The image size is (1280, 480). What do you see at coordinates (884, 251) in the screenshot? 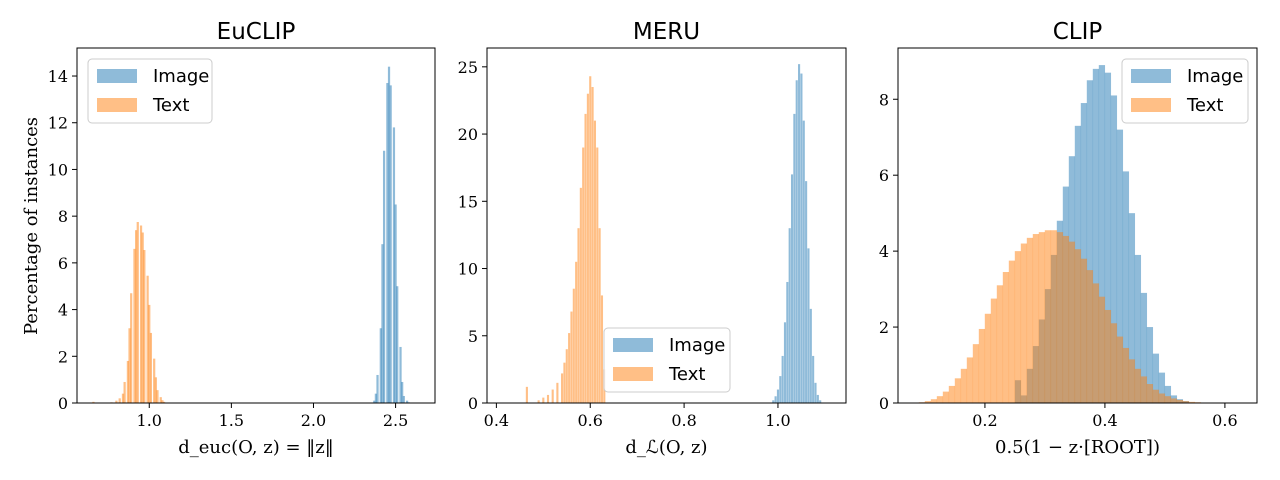
I see `y-tick-label: 4` at bounding box center [884, 251].